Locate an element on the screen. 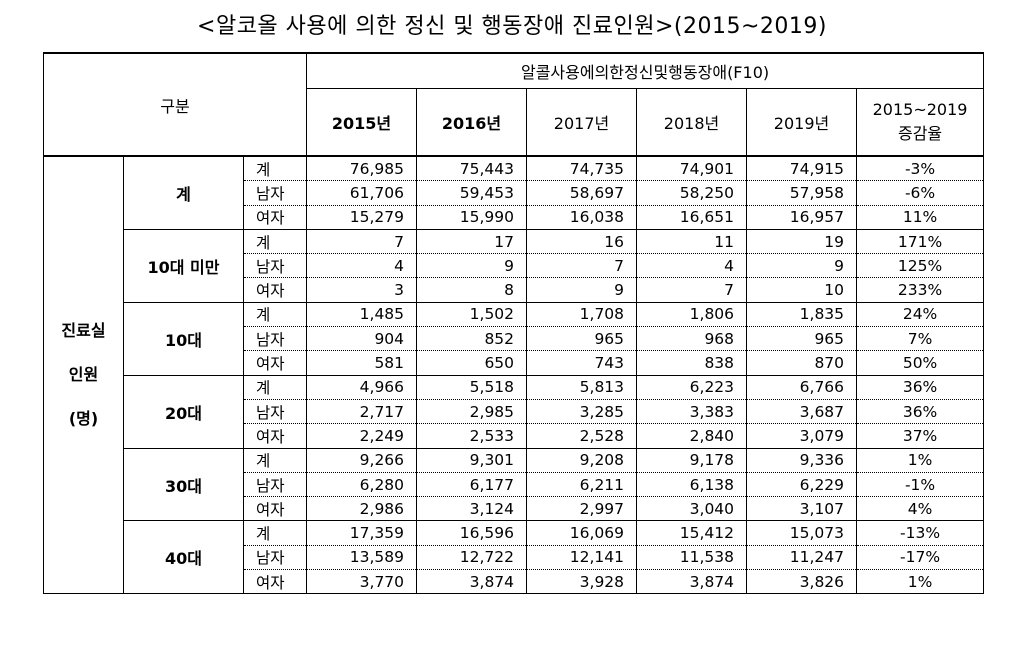  table-row: 10대 미만 계 7 17 16 11 19 171% is located at coordinates (514, 265).